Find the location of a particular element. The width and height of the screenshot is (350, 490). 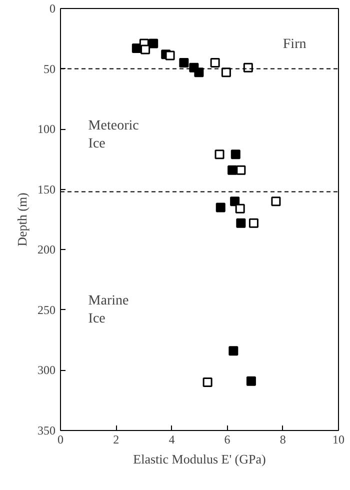

x-tick-label: 10 is located at coordinates (338, 439).